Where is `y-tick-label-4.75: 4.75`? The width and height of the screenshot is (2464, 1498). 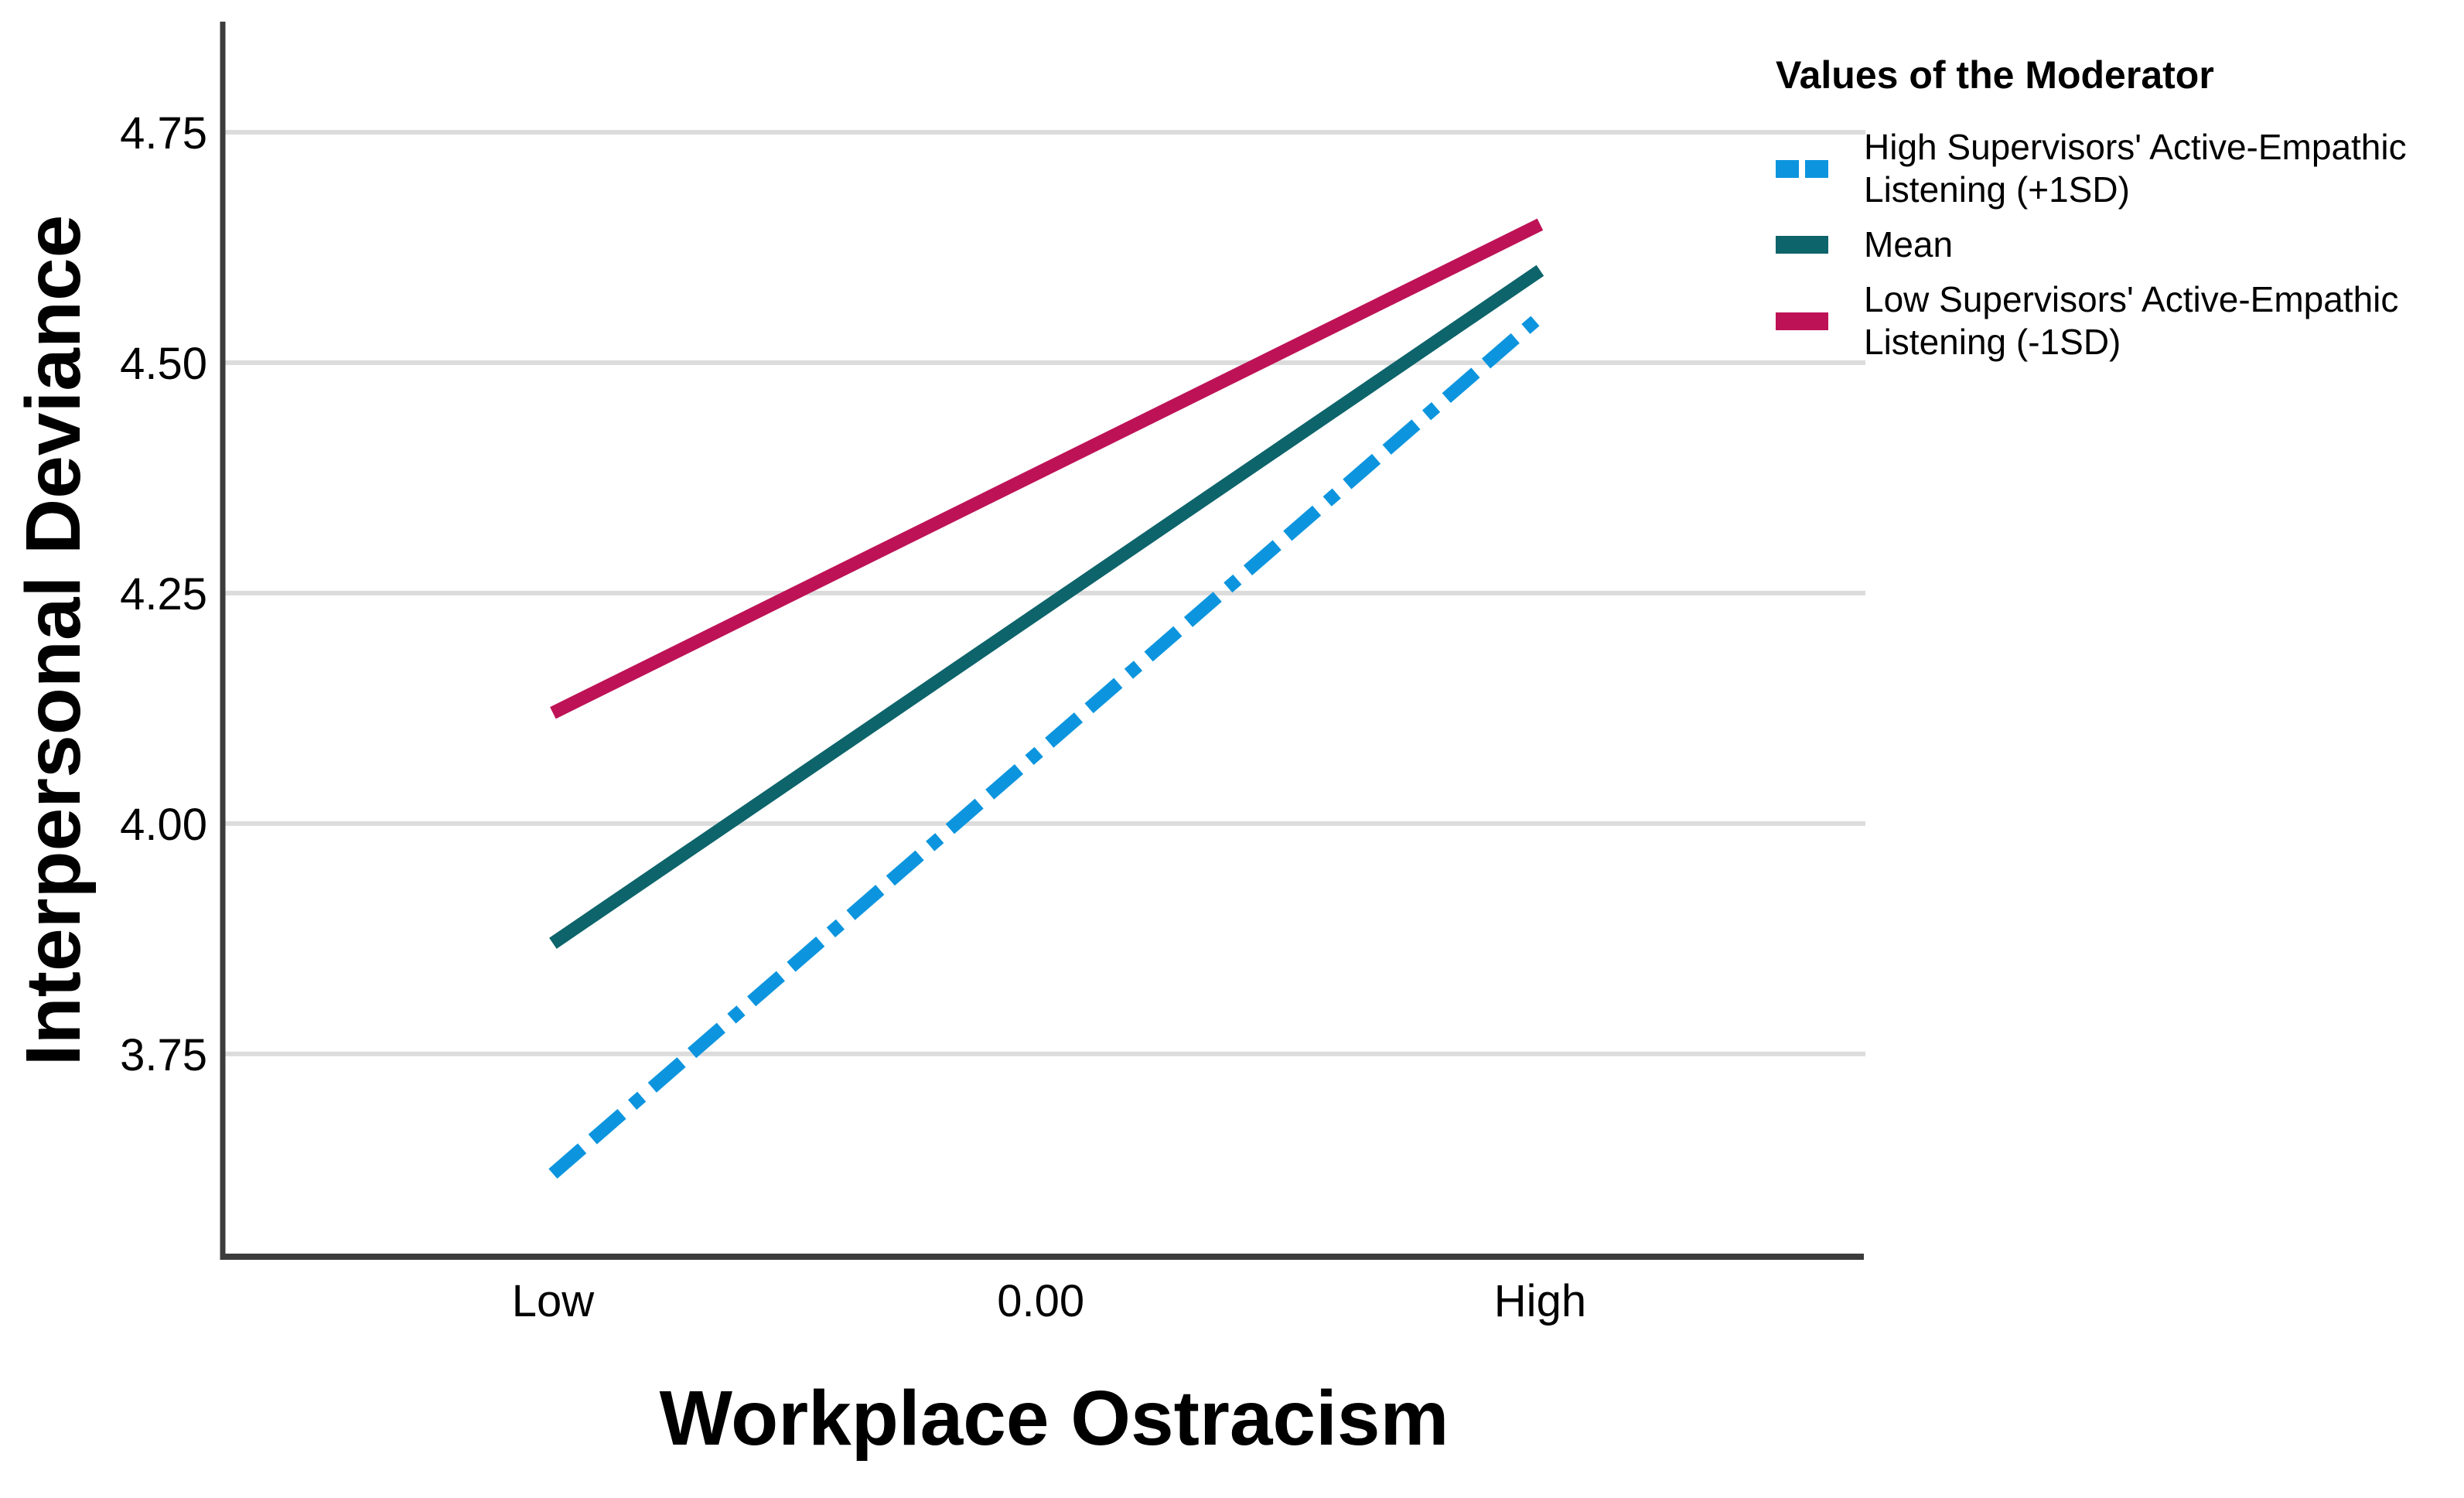
y-tick-label-4.75: 4.75 is located at coordinates (163, 133).